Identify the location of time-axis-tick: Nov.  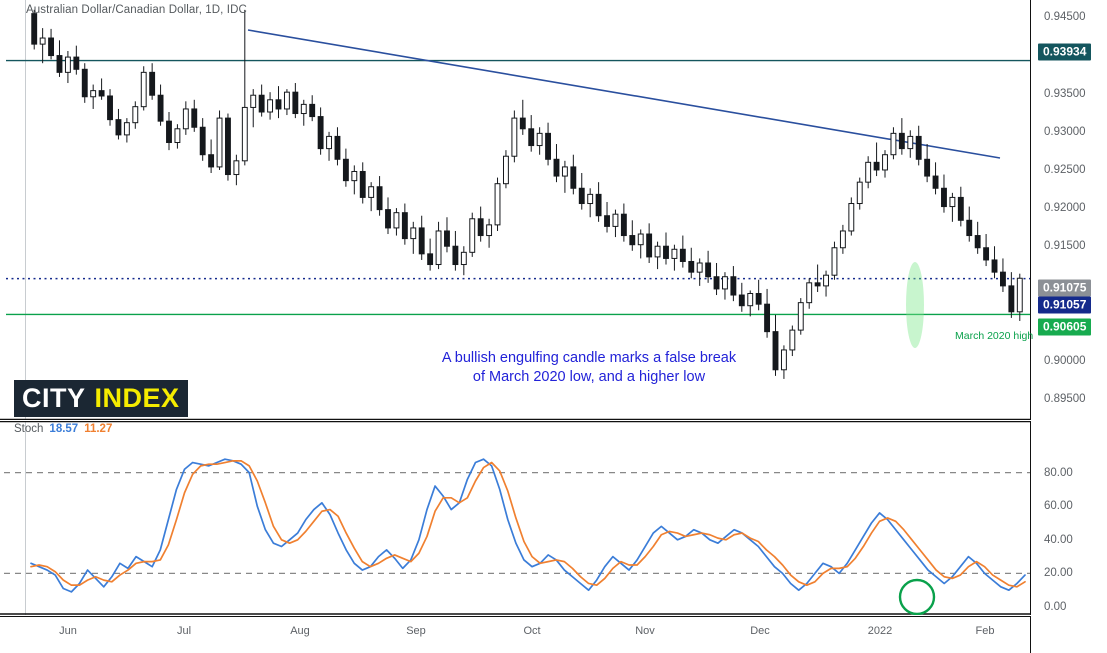
(645, 631).